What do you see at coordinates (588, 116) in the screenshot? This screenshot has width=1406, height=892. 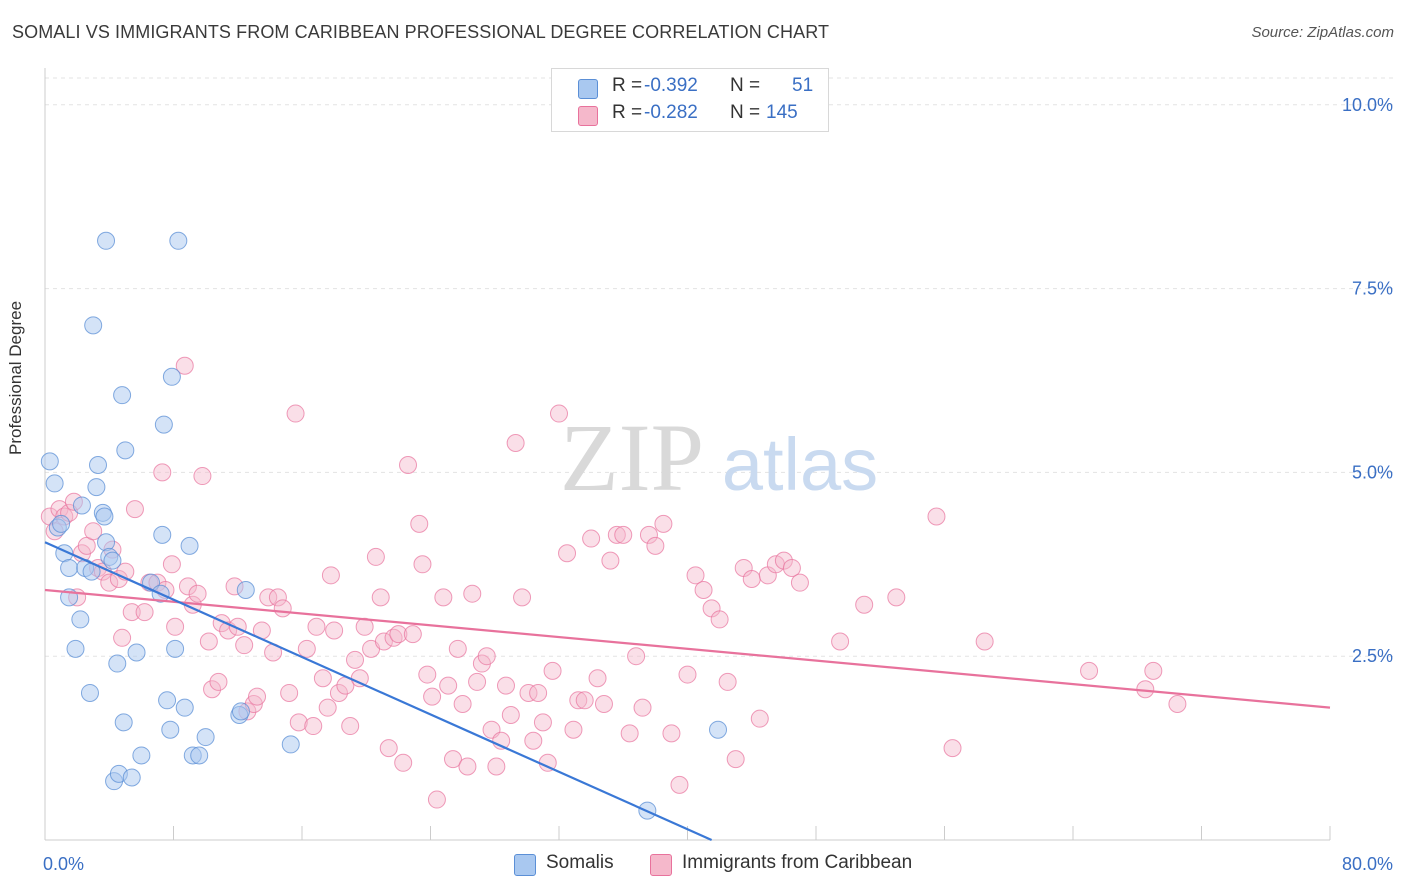 I see `legend-swatch-pink` at bounding box center [588, 116].